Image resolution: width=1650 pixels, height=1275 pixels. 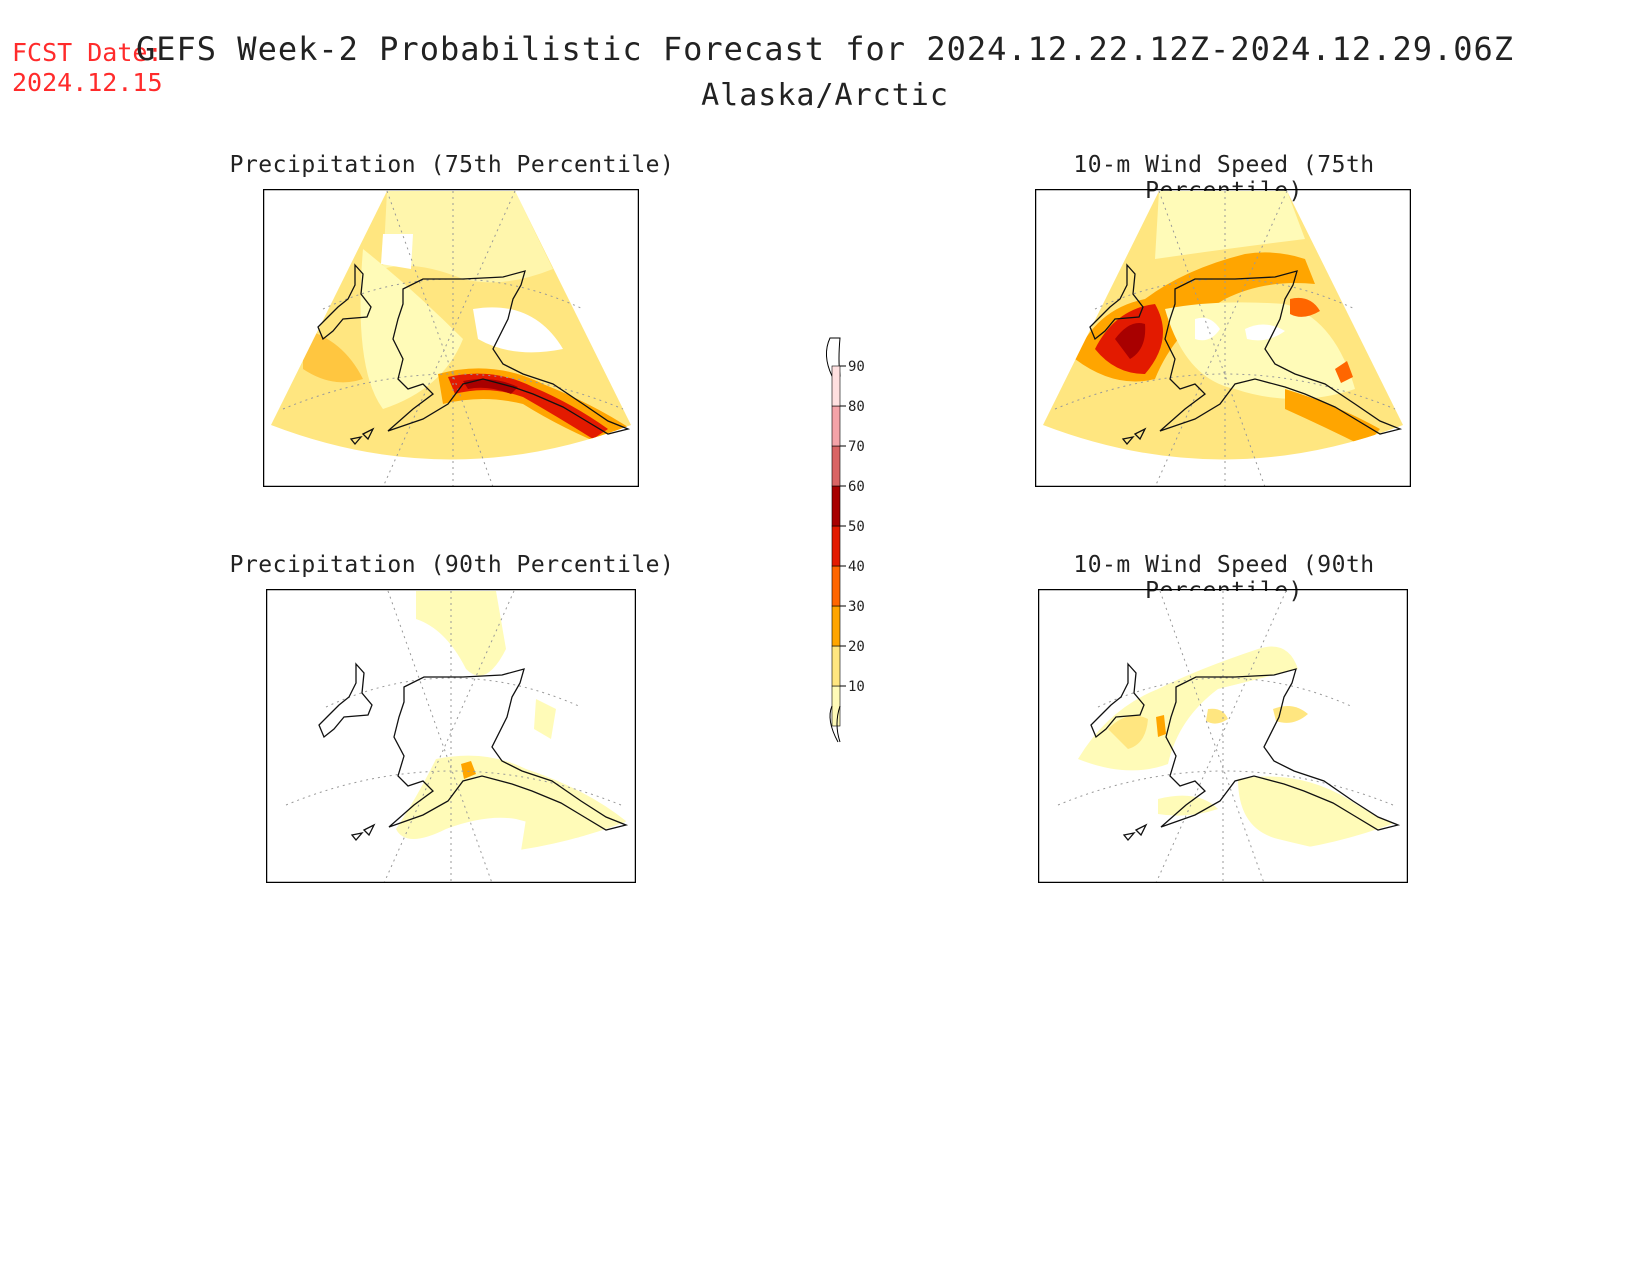 I want to click on region-subtitle: Alaska/Arctic, so click(x=825, y=95).